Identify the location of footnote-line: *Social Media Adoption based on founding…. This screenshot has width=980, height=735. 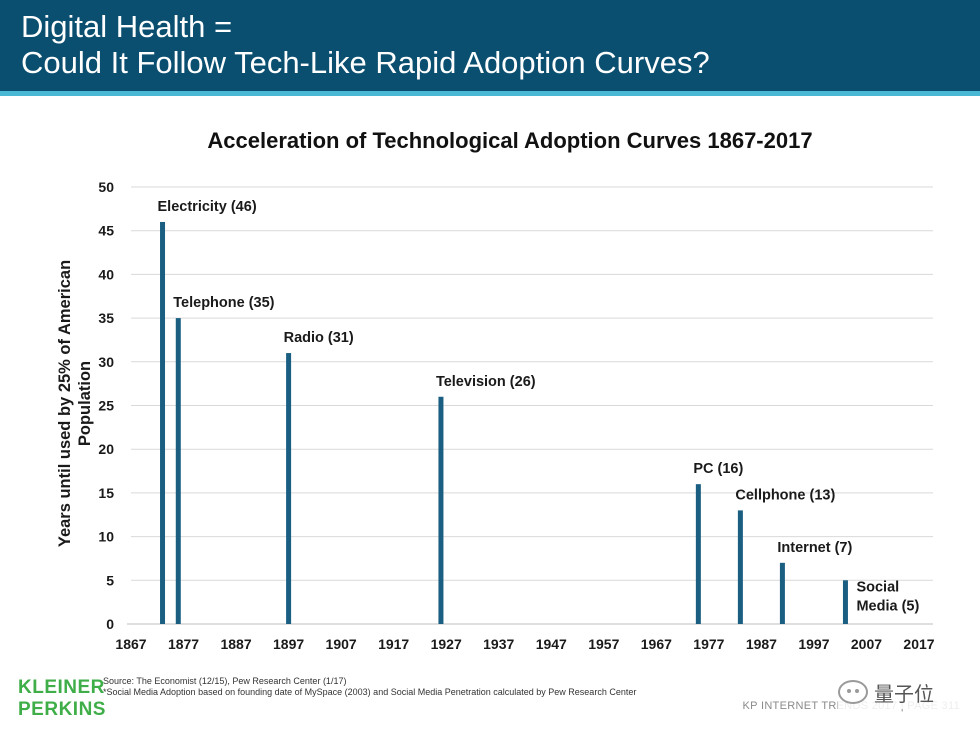
(370, 692).